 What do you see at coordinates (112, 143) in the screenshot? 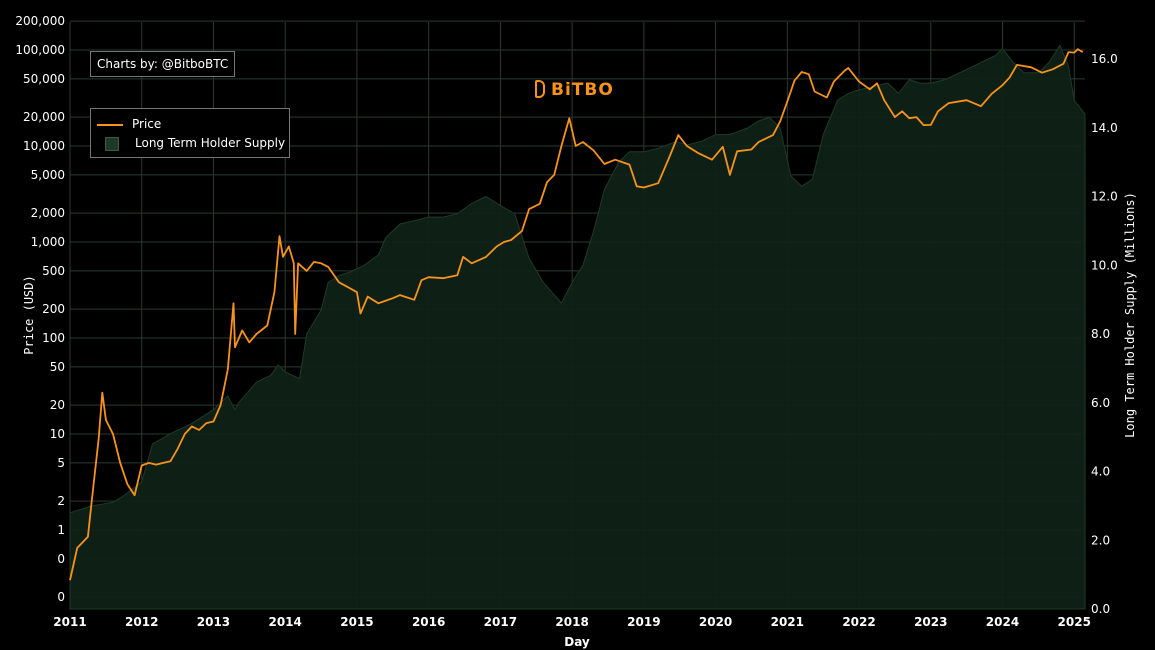
I see `supply-area-swatch-icon` at bounding box center [112, 143].